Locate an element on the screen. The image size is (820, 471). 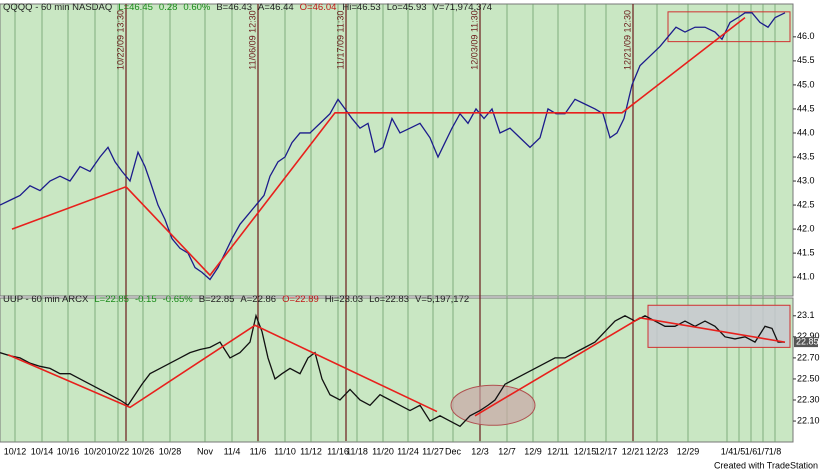
header-field: L=46.45 is located at coordinates (135, 7).